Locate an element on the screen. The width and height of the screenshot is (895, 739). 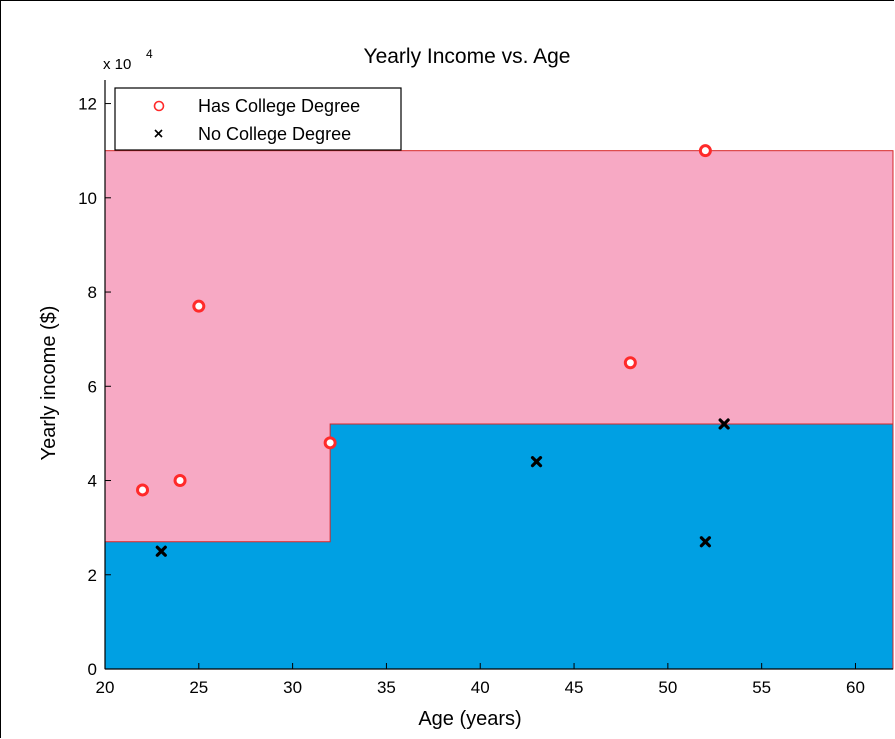
y-multiplier-label: x 10 is located at coordinates (117, 64).